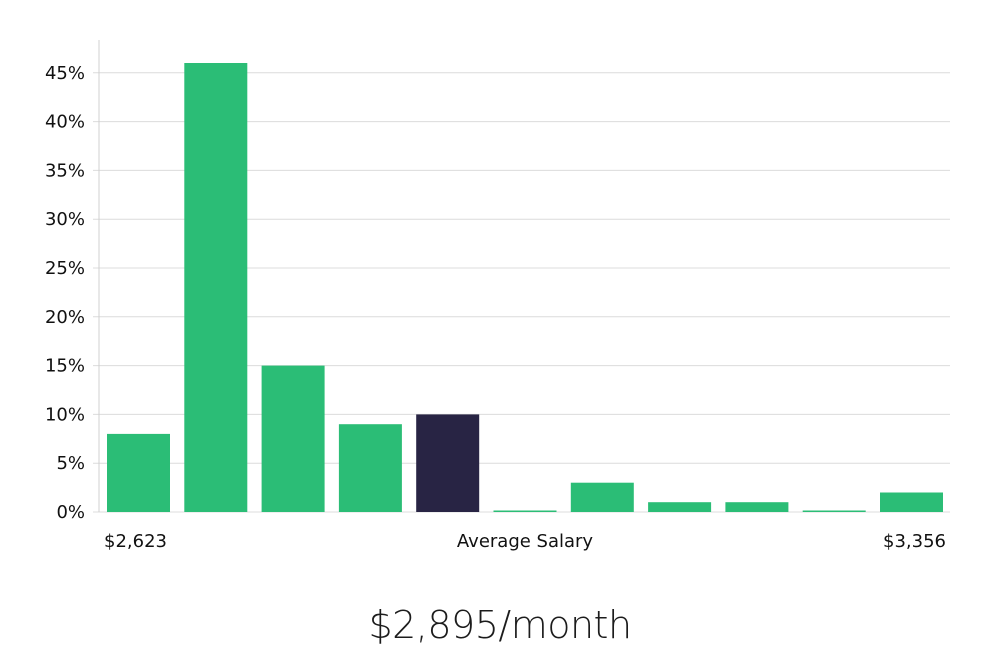  What do you see at coordinates (65, 122) in the screenshot?
I see `y-tick-label: 40%` at bounding box center [65, 122].